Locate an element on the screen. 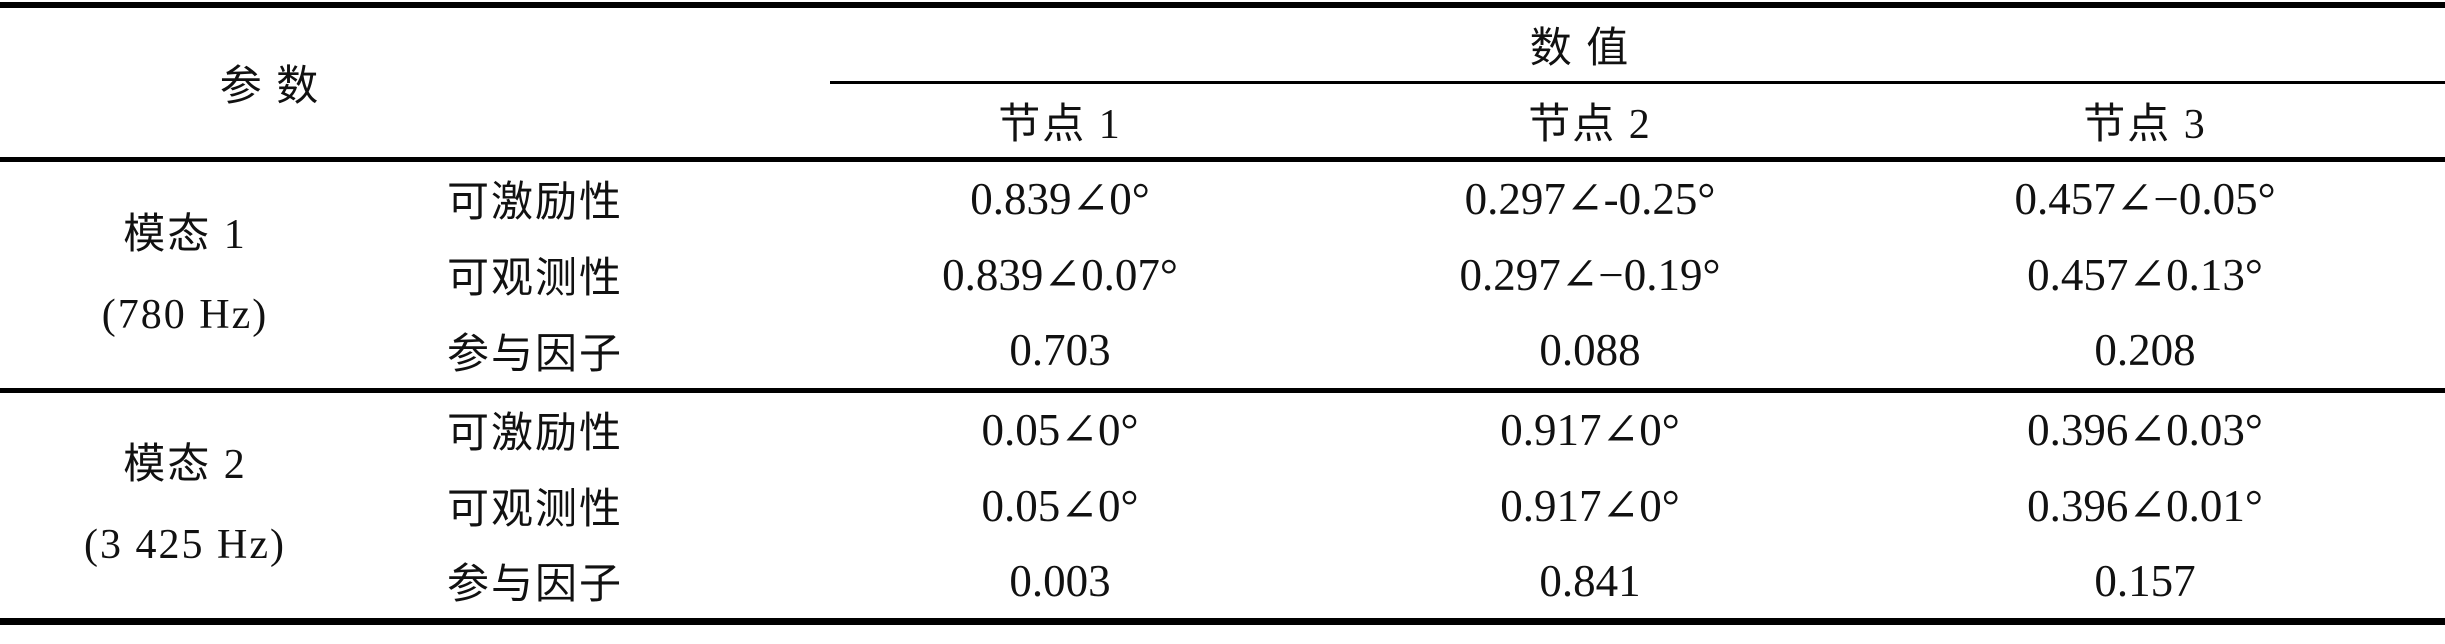 This screenshot has width=2445, height=644. value-cell: 0.839∠0.07° is located at coordinates (1060, 275).